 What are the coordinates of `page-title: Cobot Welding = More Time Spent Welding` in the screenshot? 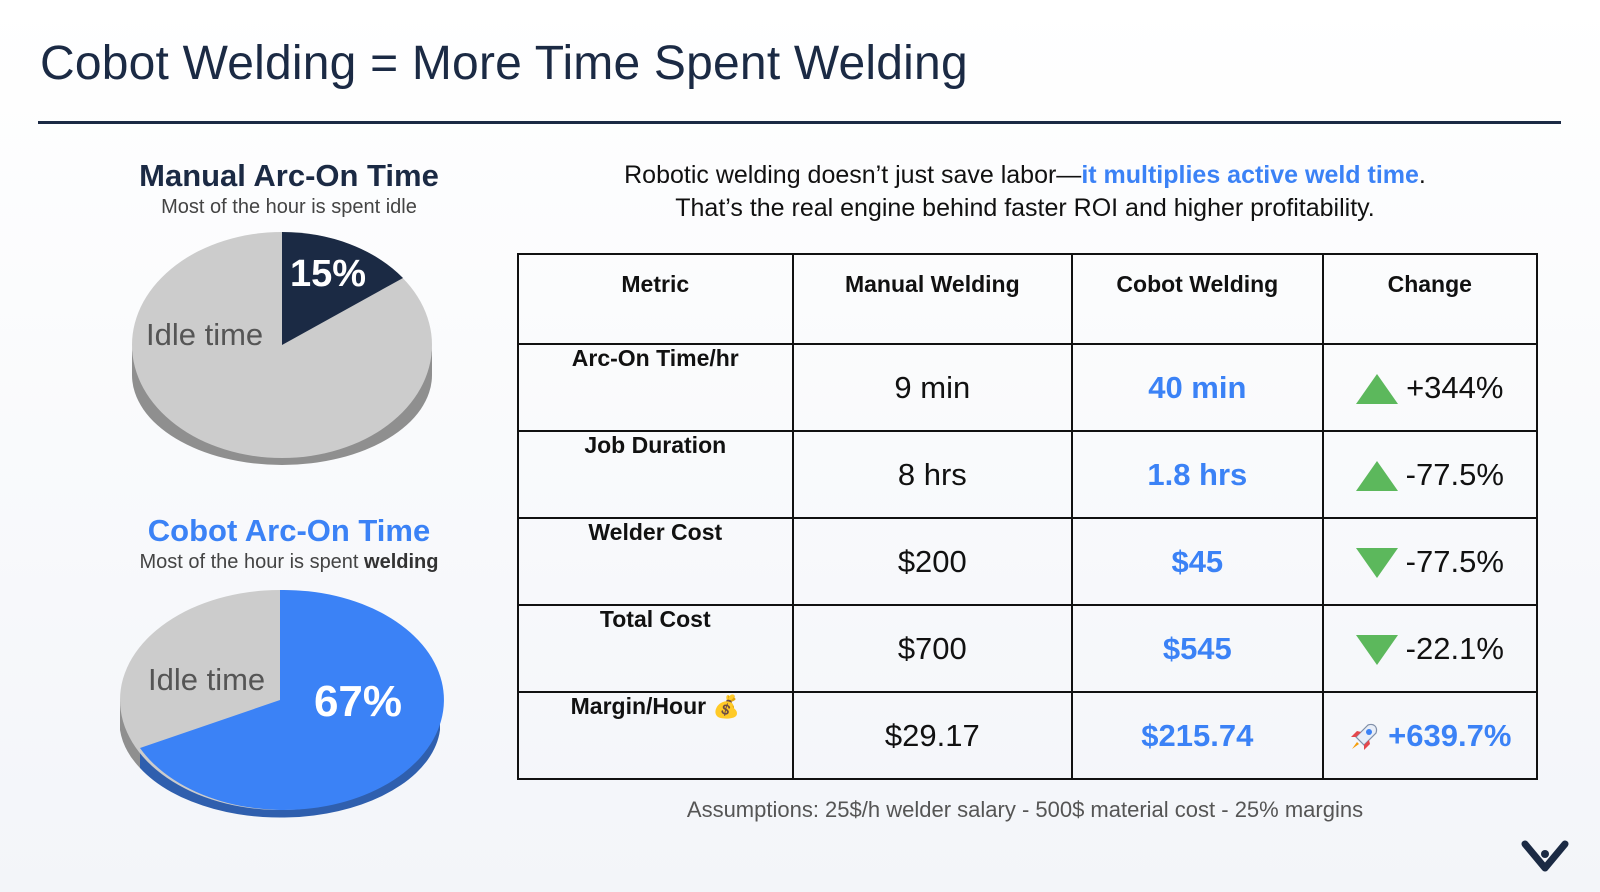 It's located at (504, 63).